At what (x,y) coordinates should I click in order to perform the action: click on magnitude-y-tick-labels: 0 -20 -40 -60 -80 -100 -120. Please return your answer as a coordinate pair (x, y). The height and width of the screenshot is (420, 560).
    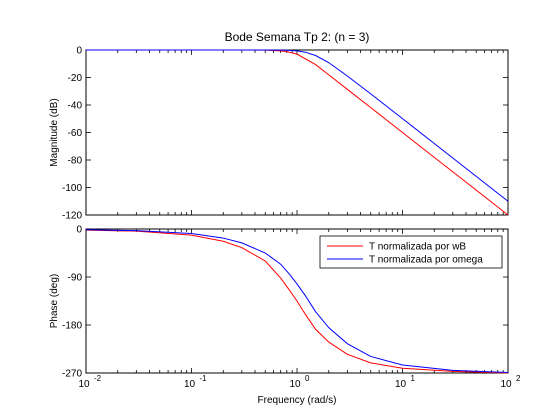
    Looking at the image, I should click on (72, 134).